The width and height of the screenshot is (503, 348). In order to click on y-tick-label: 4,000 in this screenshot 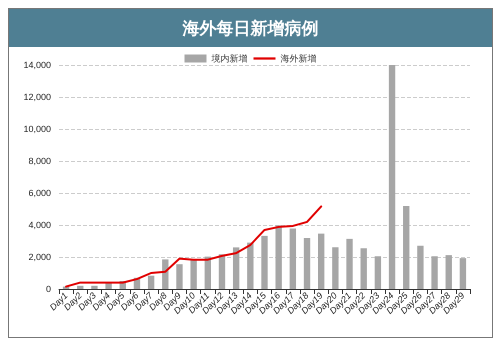, I will do `click(39, 225)`.